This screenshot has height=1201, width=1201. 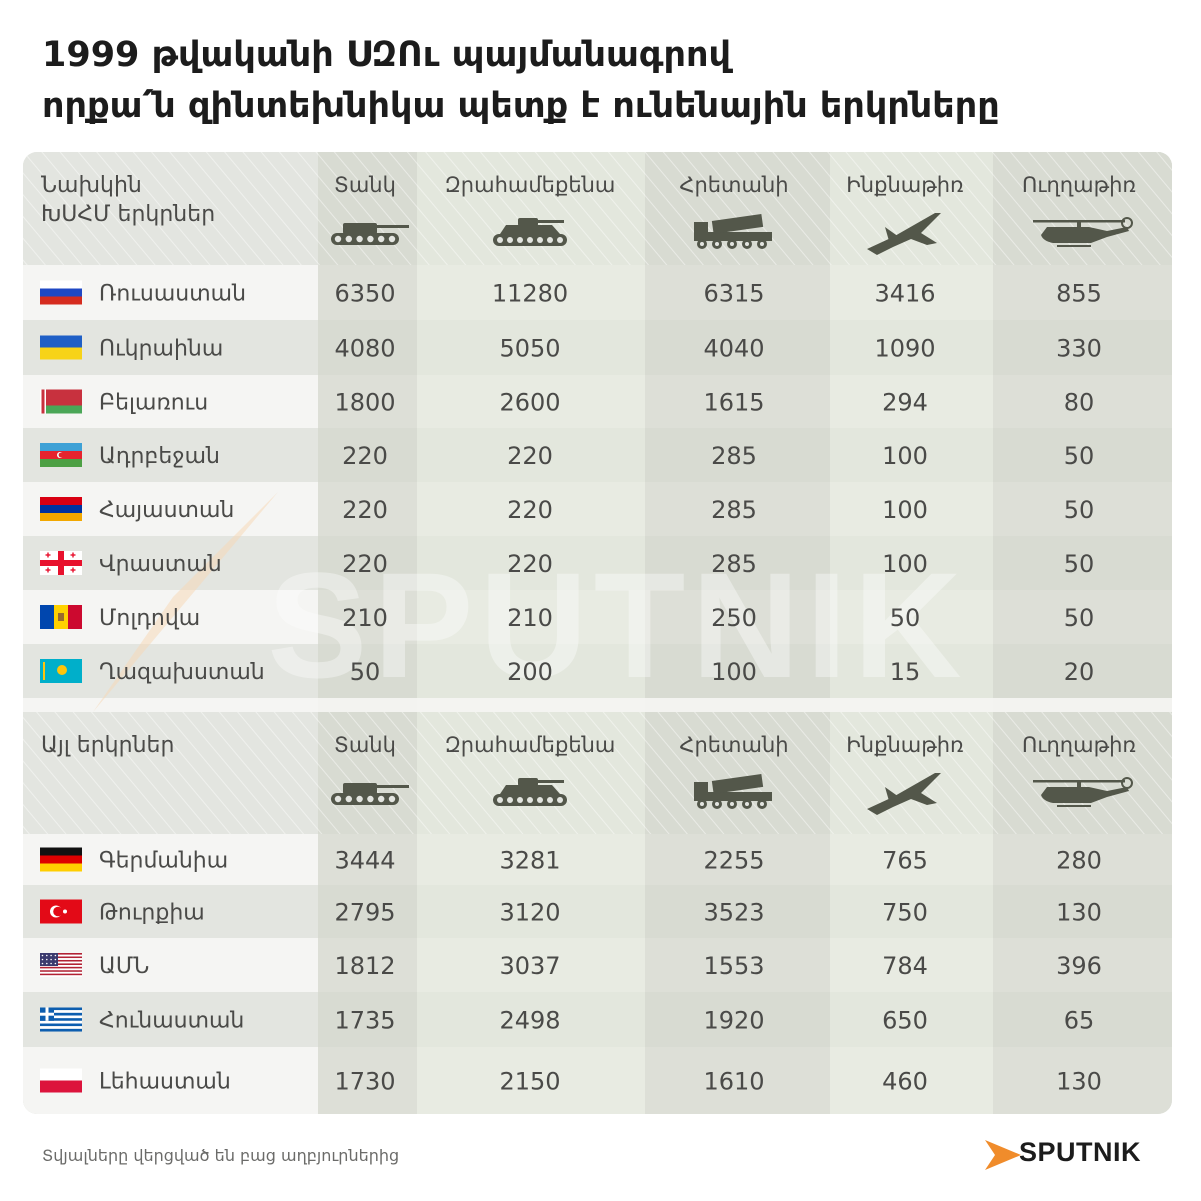 What do you see at coordinates (171, 1021) in the screenshot?
I see `country-label: Հունաստան` at bounding box center [171, 1021].